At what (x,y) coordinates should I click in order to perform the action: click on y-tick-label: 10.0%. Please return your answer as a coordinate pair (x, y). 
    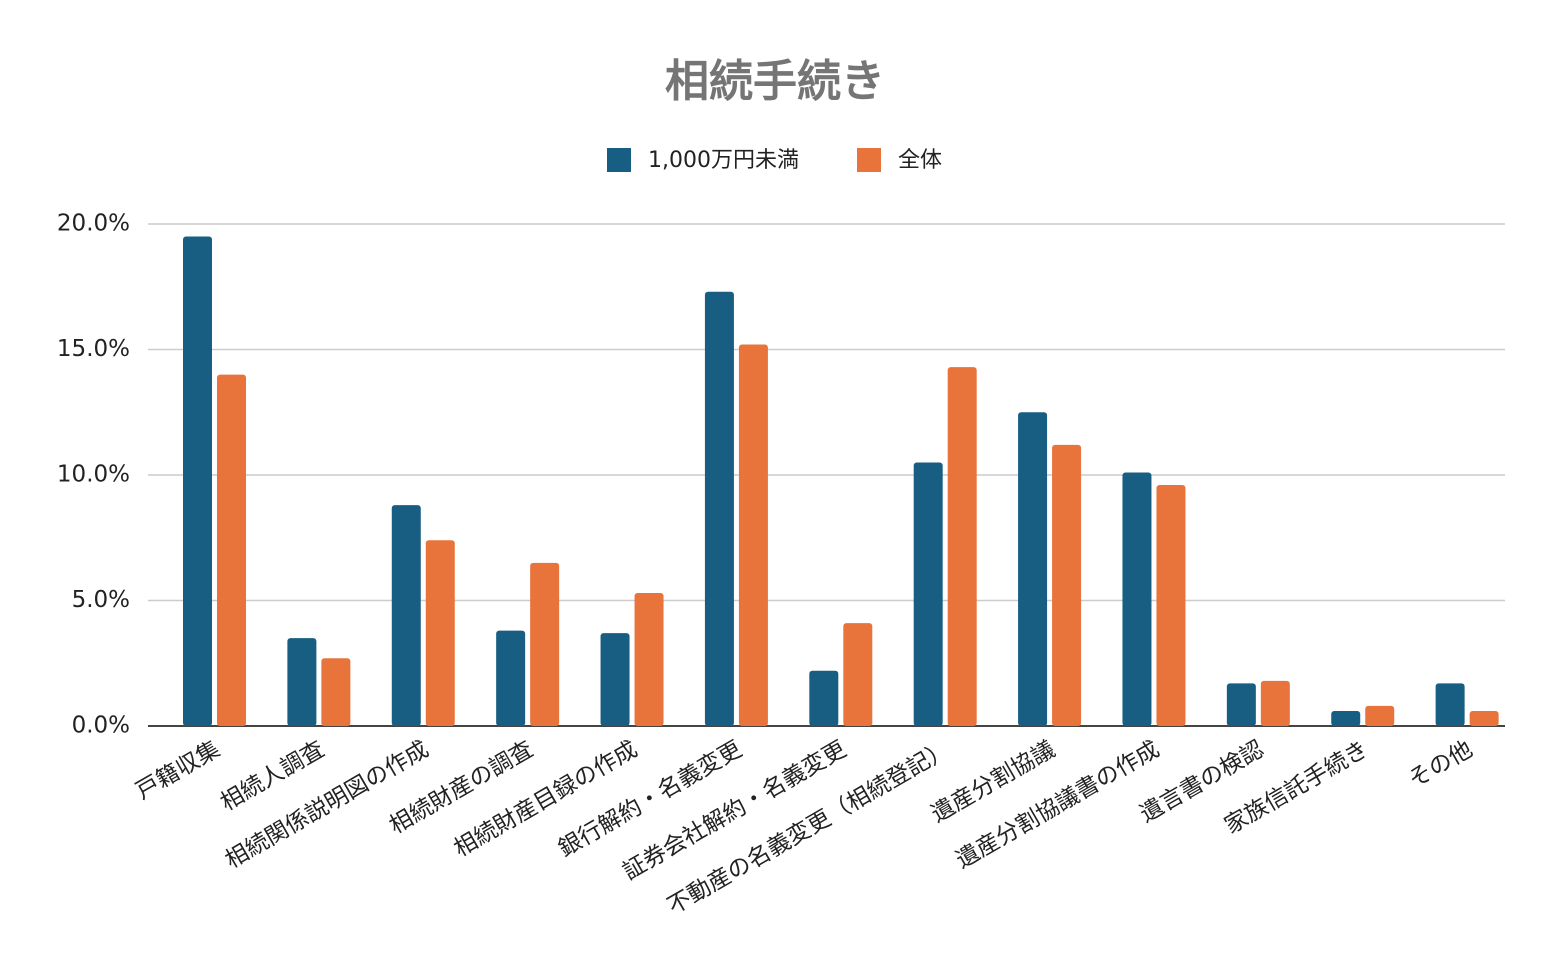
    Looking at the image, I should click on (93, 475).